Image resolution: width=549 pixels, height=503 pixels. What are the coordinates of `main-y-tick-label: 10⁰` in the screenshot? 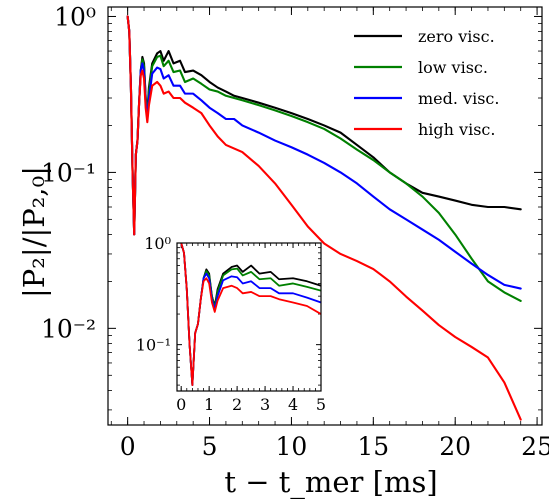 It's located at (75, 16).